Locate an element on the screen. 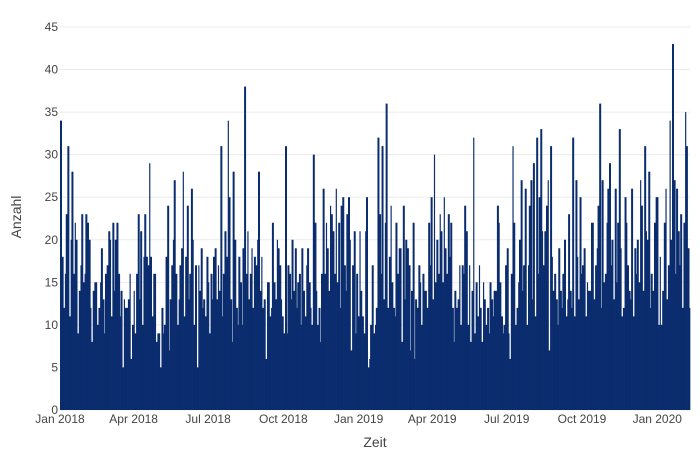 This screenshot has height=450, width=700. x-tick-label: Oct 2018 is located at coordinates (283, 419).